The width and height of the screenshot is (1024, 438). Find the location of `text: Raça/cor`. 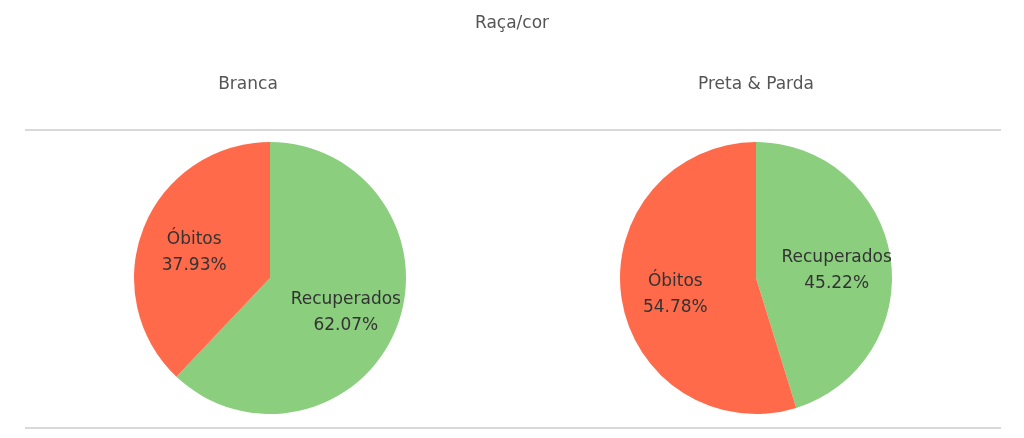

text: Raça/cor is located at coordinates (512, 22).